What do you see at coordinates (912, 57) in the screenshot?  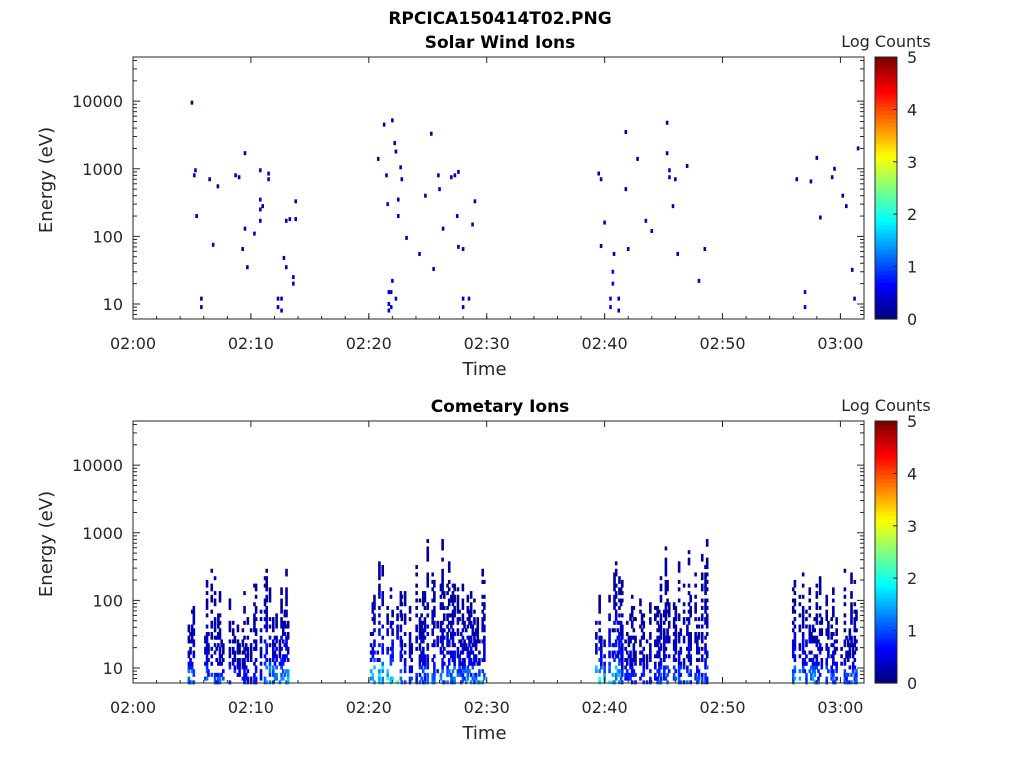 I see `colorbar-tick-label: 5` at bounding box center [912, 57].